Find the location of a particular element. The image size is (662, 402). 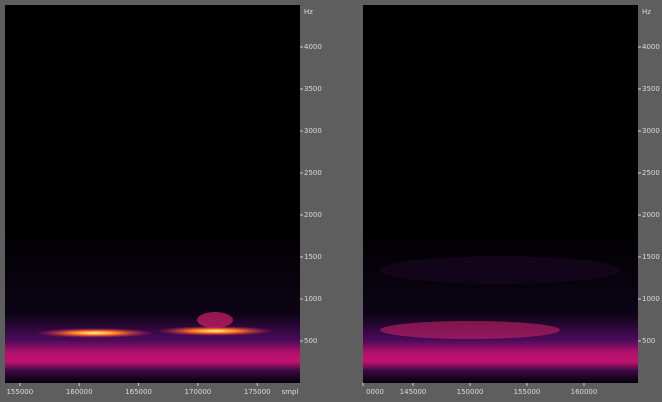

x-tick-label: 175000 is located at coordinates (257, 392).